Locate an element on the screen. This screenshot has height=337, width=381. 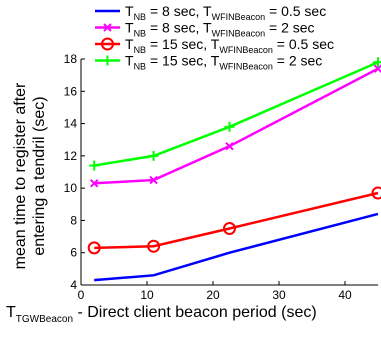
x-axis-label-rest: - Direct client beacon period (sec) is located at coordinates (195, 312).